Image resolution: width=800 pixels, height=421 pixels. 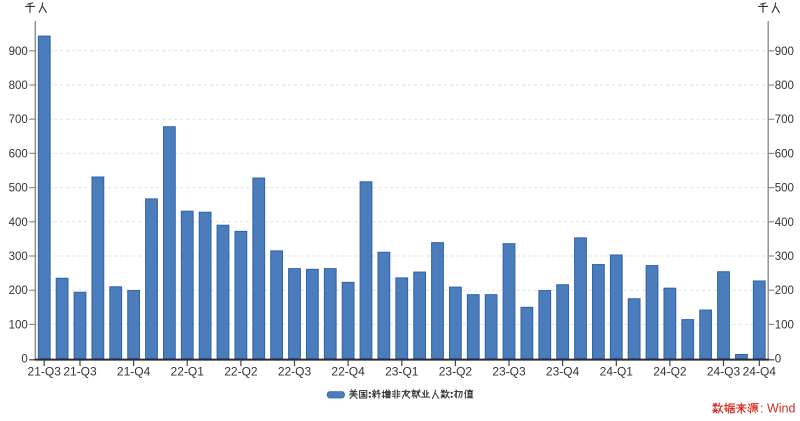 What do you see at coordinates (724, 372) in the screenshot?
I see `svg-text: 24-Q3` at bounding box center [724, 372].